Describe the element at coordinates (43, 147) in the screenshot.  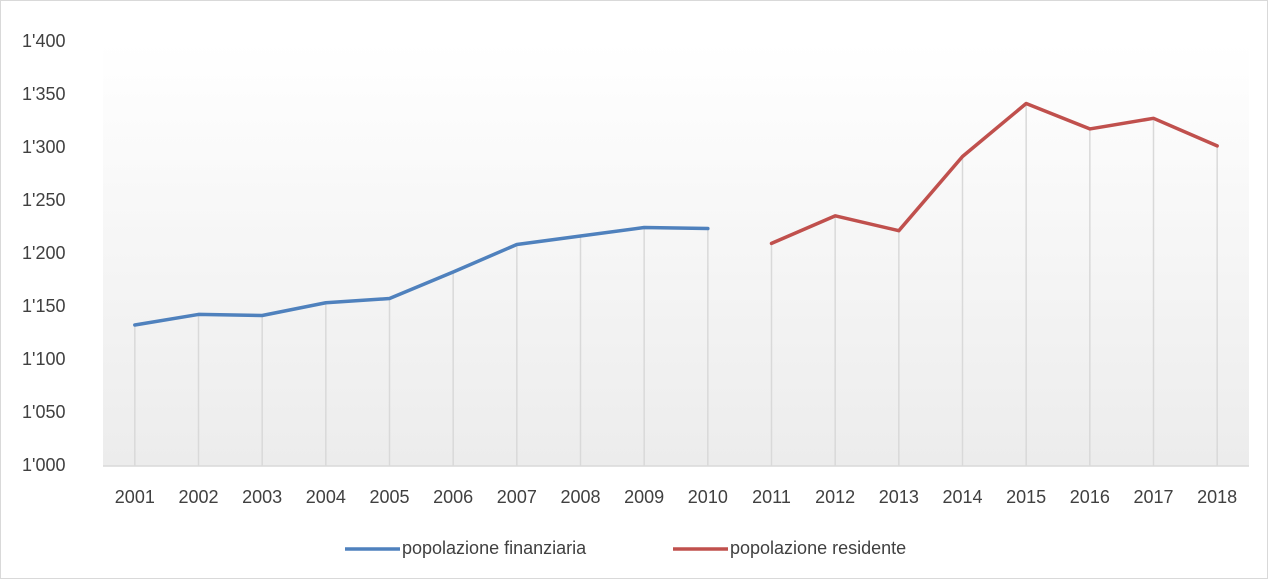
I see `y-tick-label: 1'300` at that location.